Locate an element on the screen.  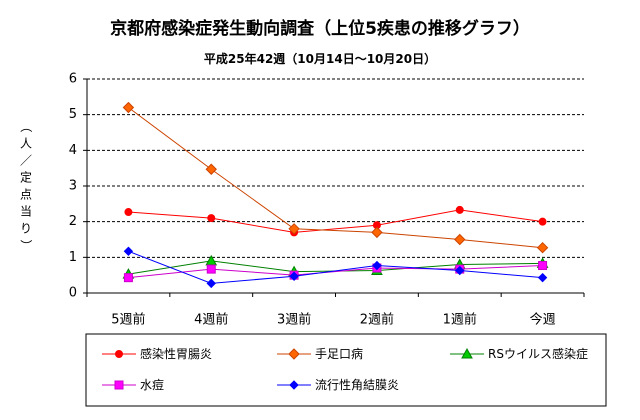
y-axis-label-char: ／ is located at coordinates (26, 161).